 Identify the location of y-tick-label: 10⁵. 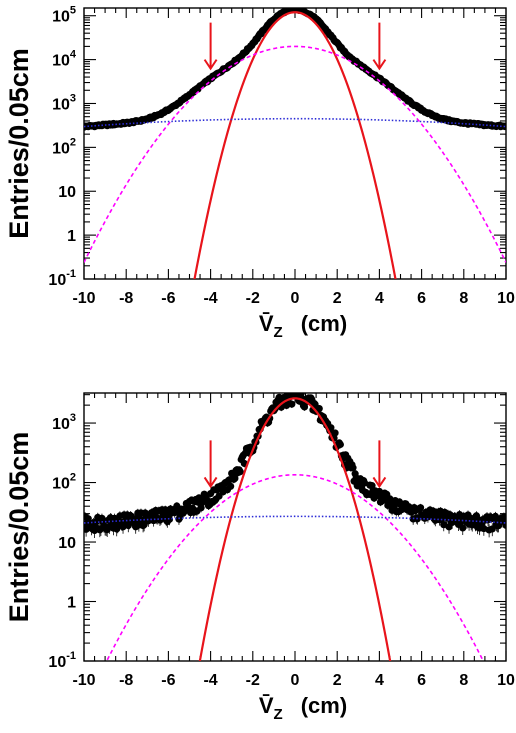
(64, 15).